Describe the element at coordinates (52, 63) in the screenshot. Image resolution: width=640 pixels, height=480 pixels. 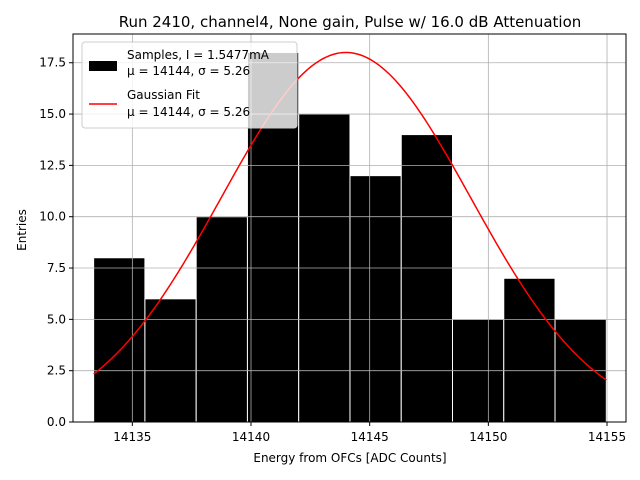
I see `y-tick-label: 17.5` at that location.